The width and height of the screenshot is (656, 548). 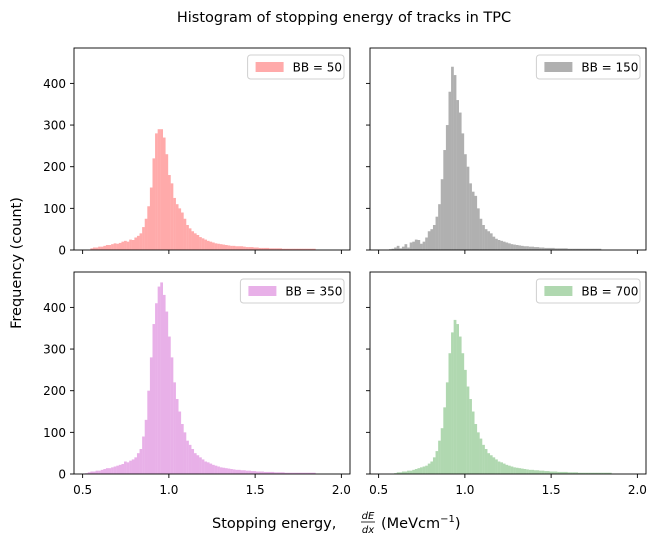 What do you see at coordinates (255, 490) in the screenshot?
I see `x-tick-label: 1.5` at bounding box center [255, 490].